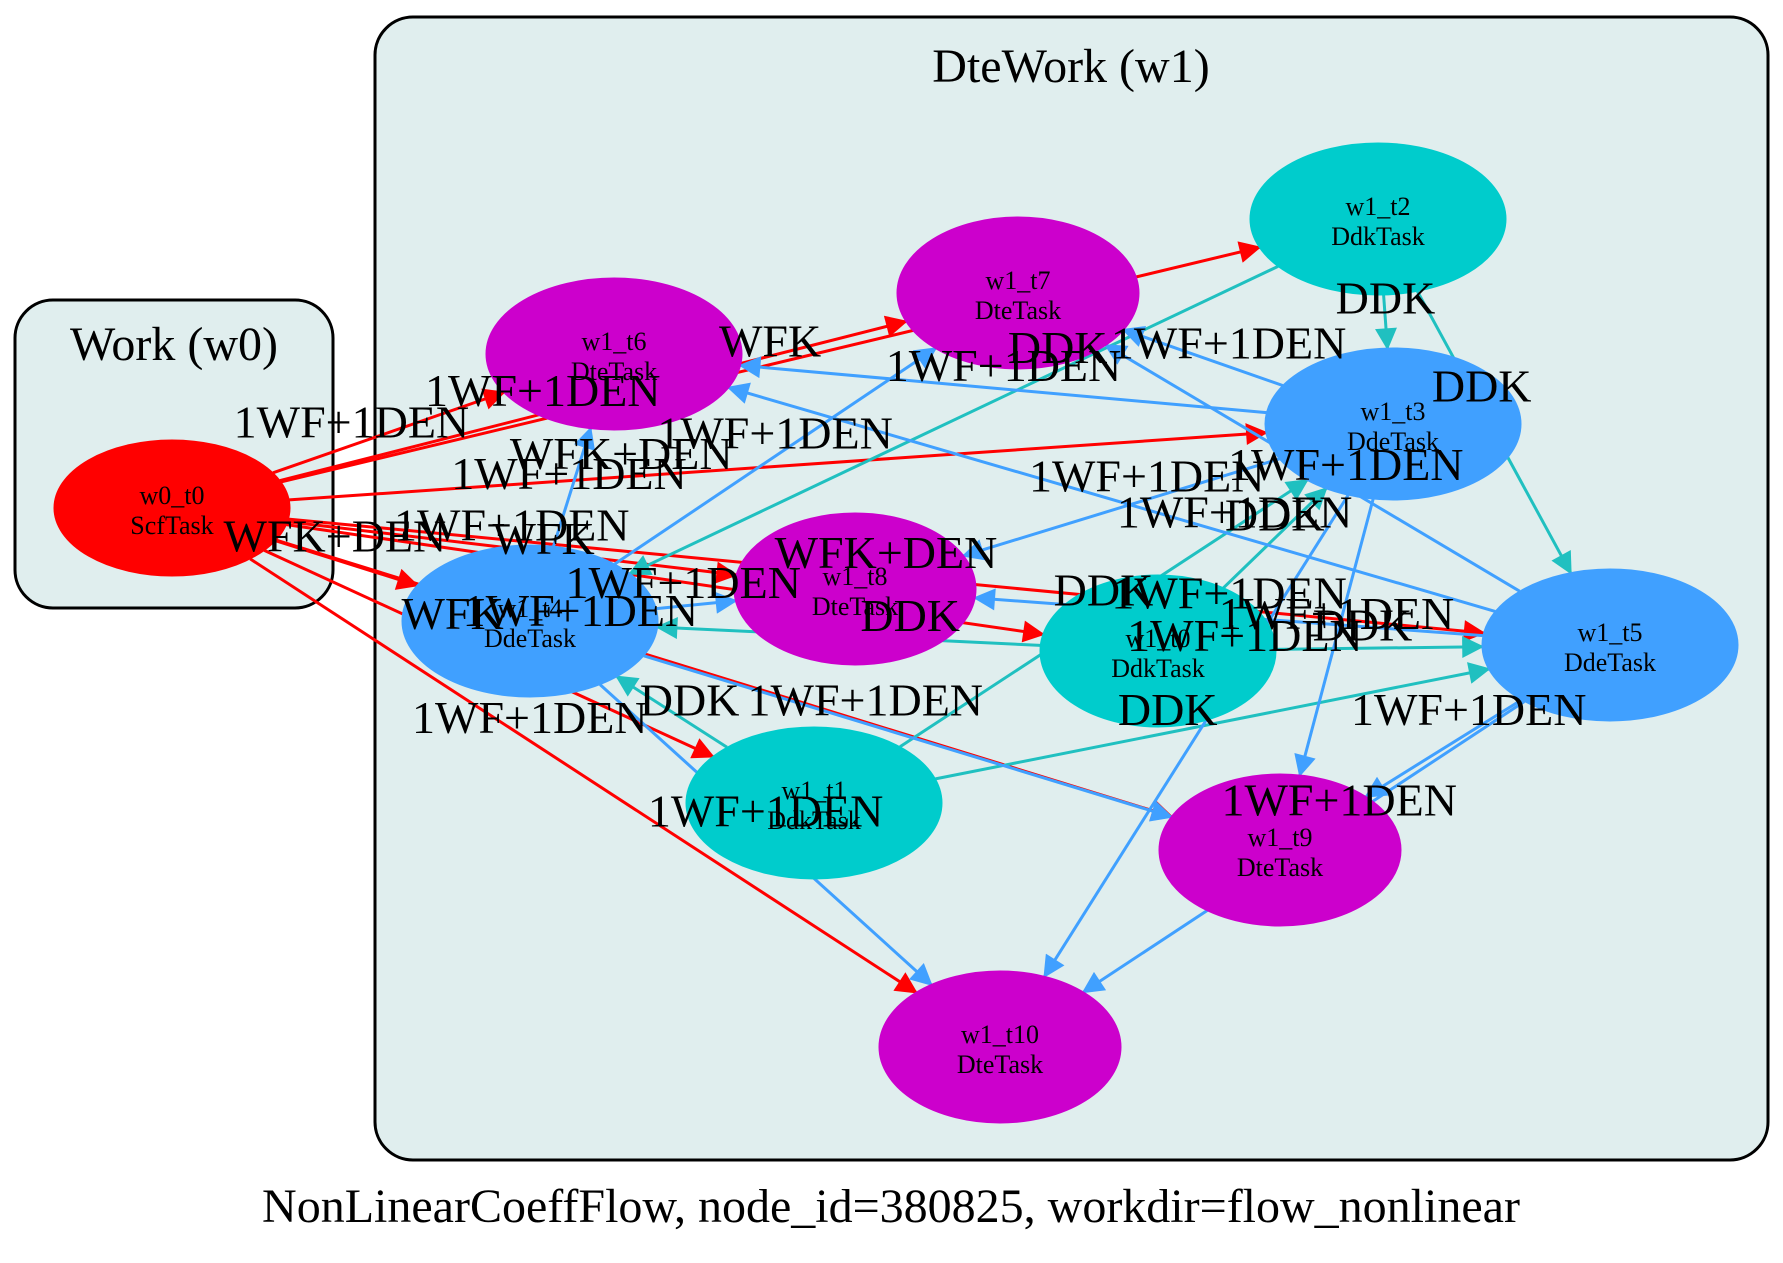 This screenshot has width=1783, height=1263. I want to click on node-w1_t3-name: w1_t3, so click(1393, 411).